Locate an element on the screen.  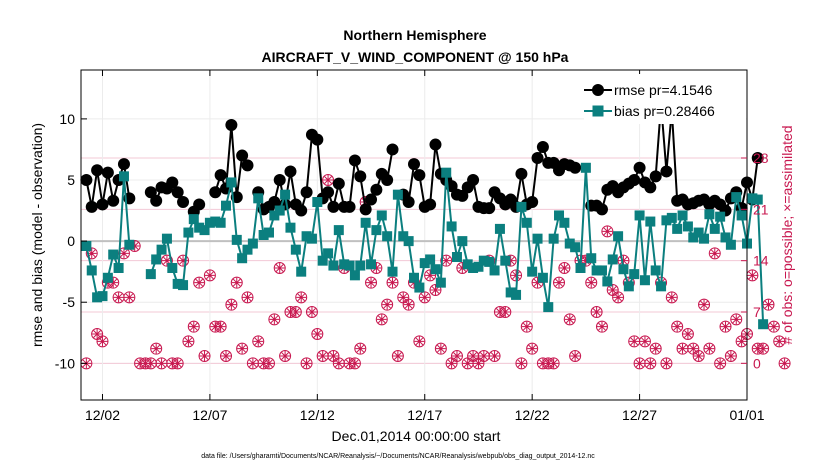
y-right-tick-label: 0 is located at coordinates (757, 363).